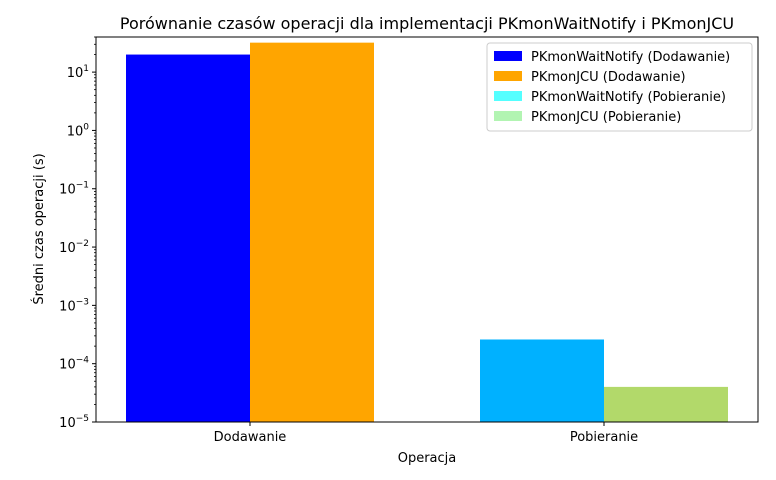 Image resolution: width=776 pixels, height=480 pixels. What do you see at coordinates (83, 361) in the screenshot?
I see `y-tick-exponent: −4` at bounding box center [83, 361].